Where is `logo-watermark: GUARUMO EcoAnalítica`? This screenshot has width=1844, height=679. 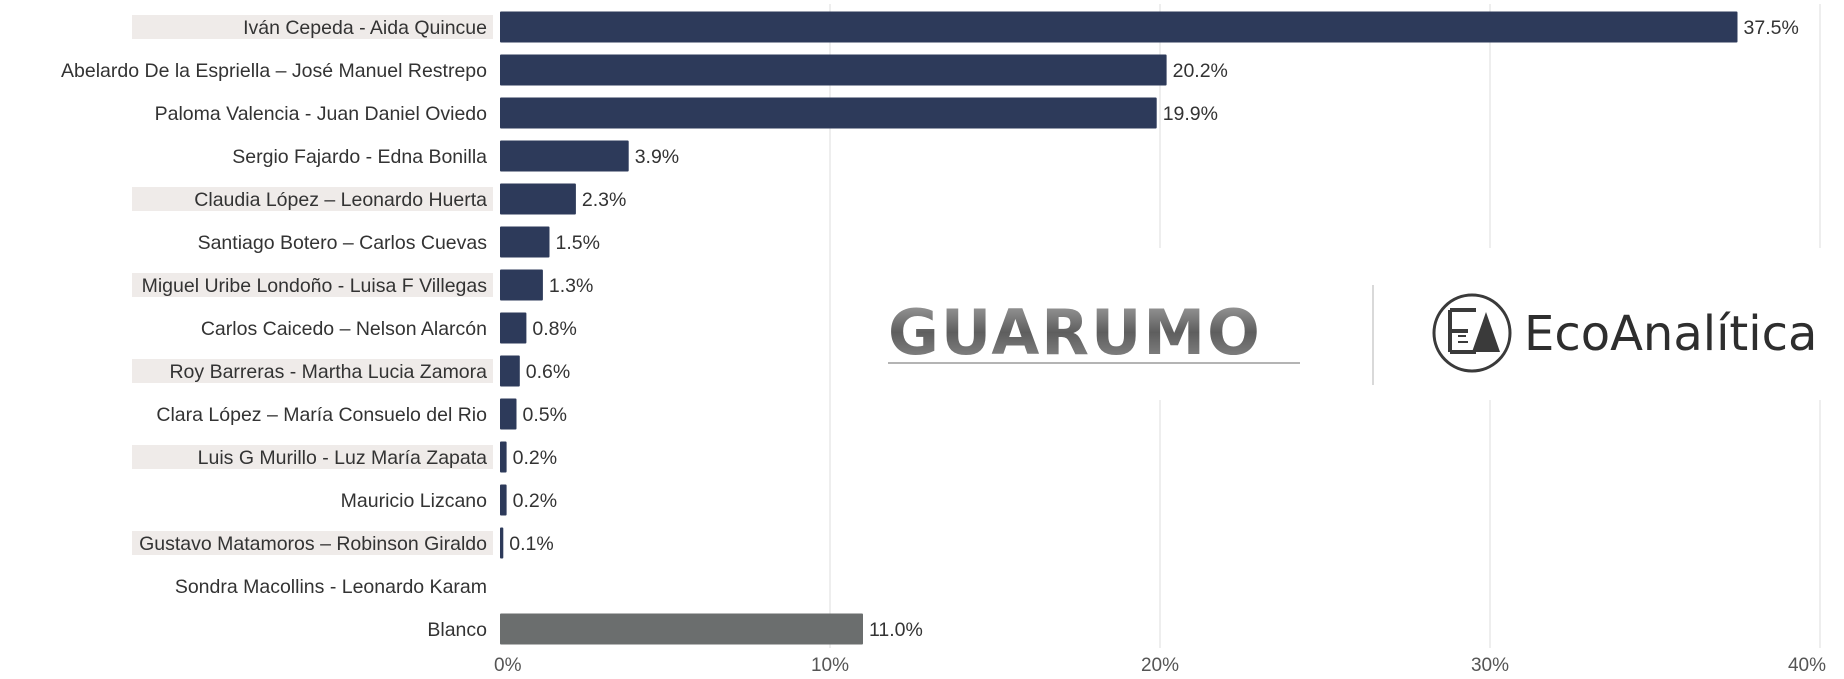
logo-watermark: GUARUMO EcoAnalítica is located at coordinates (1340, 324).